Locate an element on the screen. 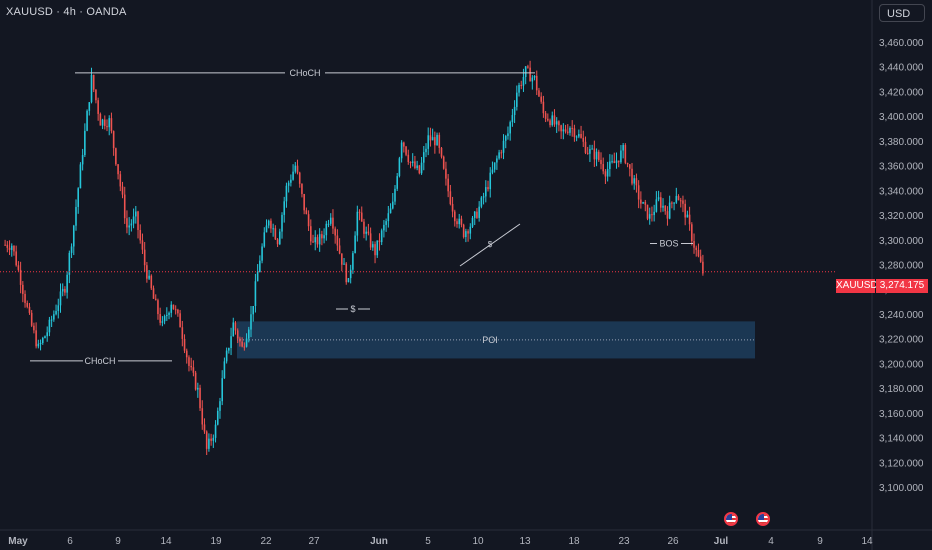 This screenshot has height=550, width=932. x-tick-label: Jun is located at coordinates (379, 541).